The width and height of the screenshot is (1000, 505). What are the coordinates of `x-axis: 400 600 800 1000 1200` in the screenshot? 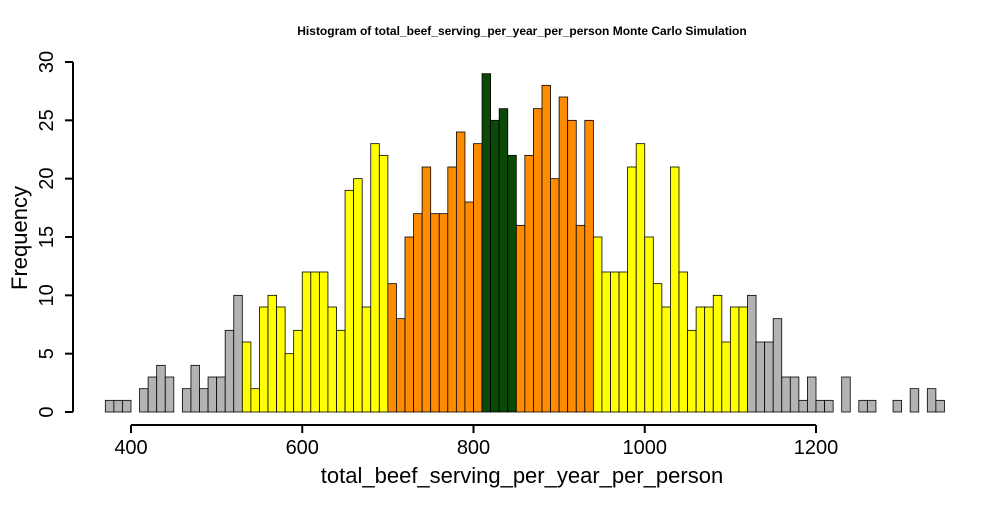 It's located at (476, 441).